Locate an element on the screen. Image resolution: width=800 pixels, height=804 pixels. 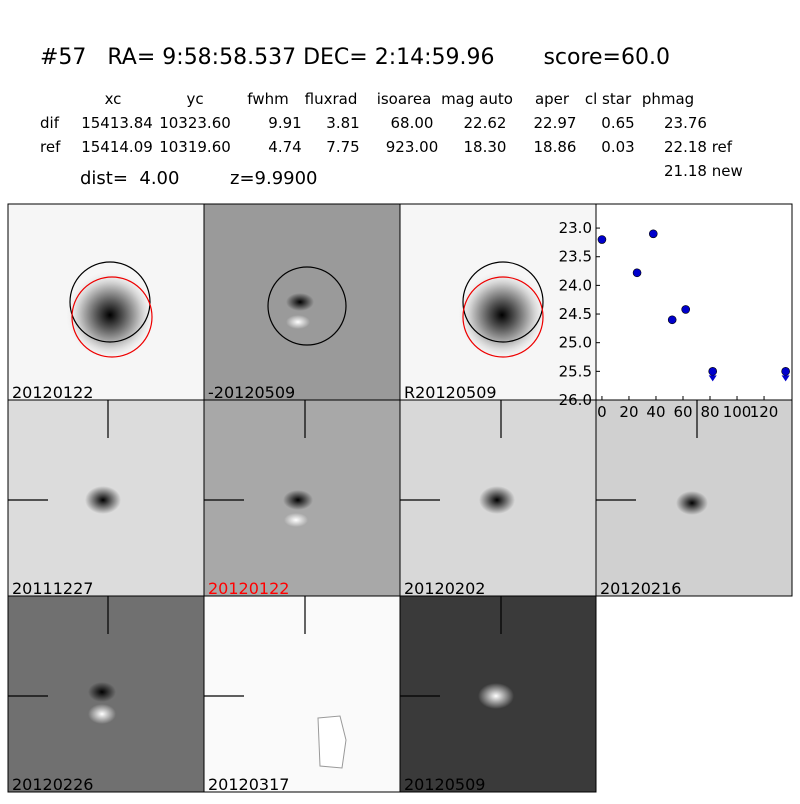
extra: 21.18 new is located at coordinates (703, 171).